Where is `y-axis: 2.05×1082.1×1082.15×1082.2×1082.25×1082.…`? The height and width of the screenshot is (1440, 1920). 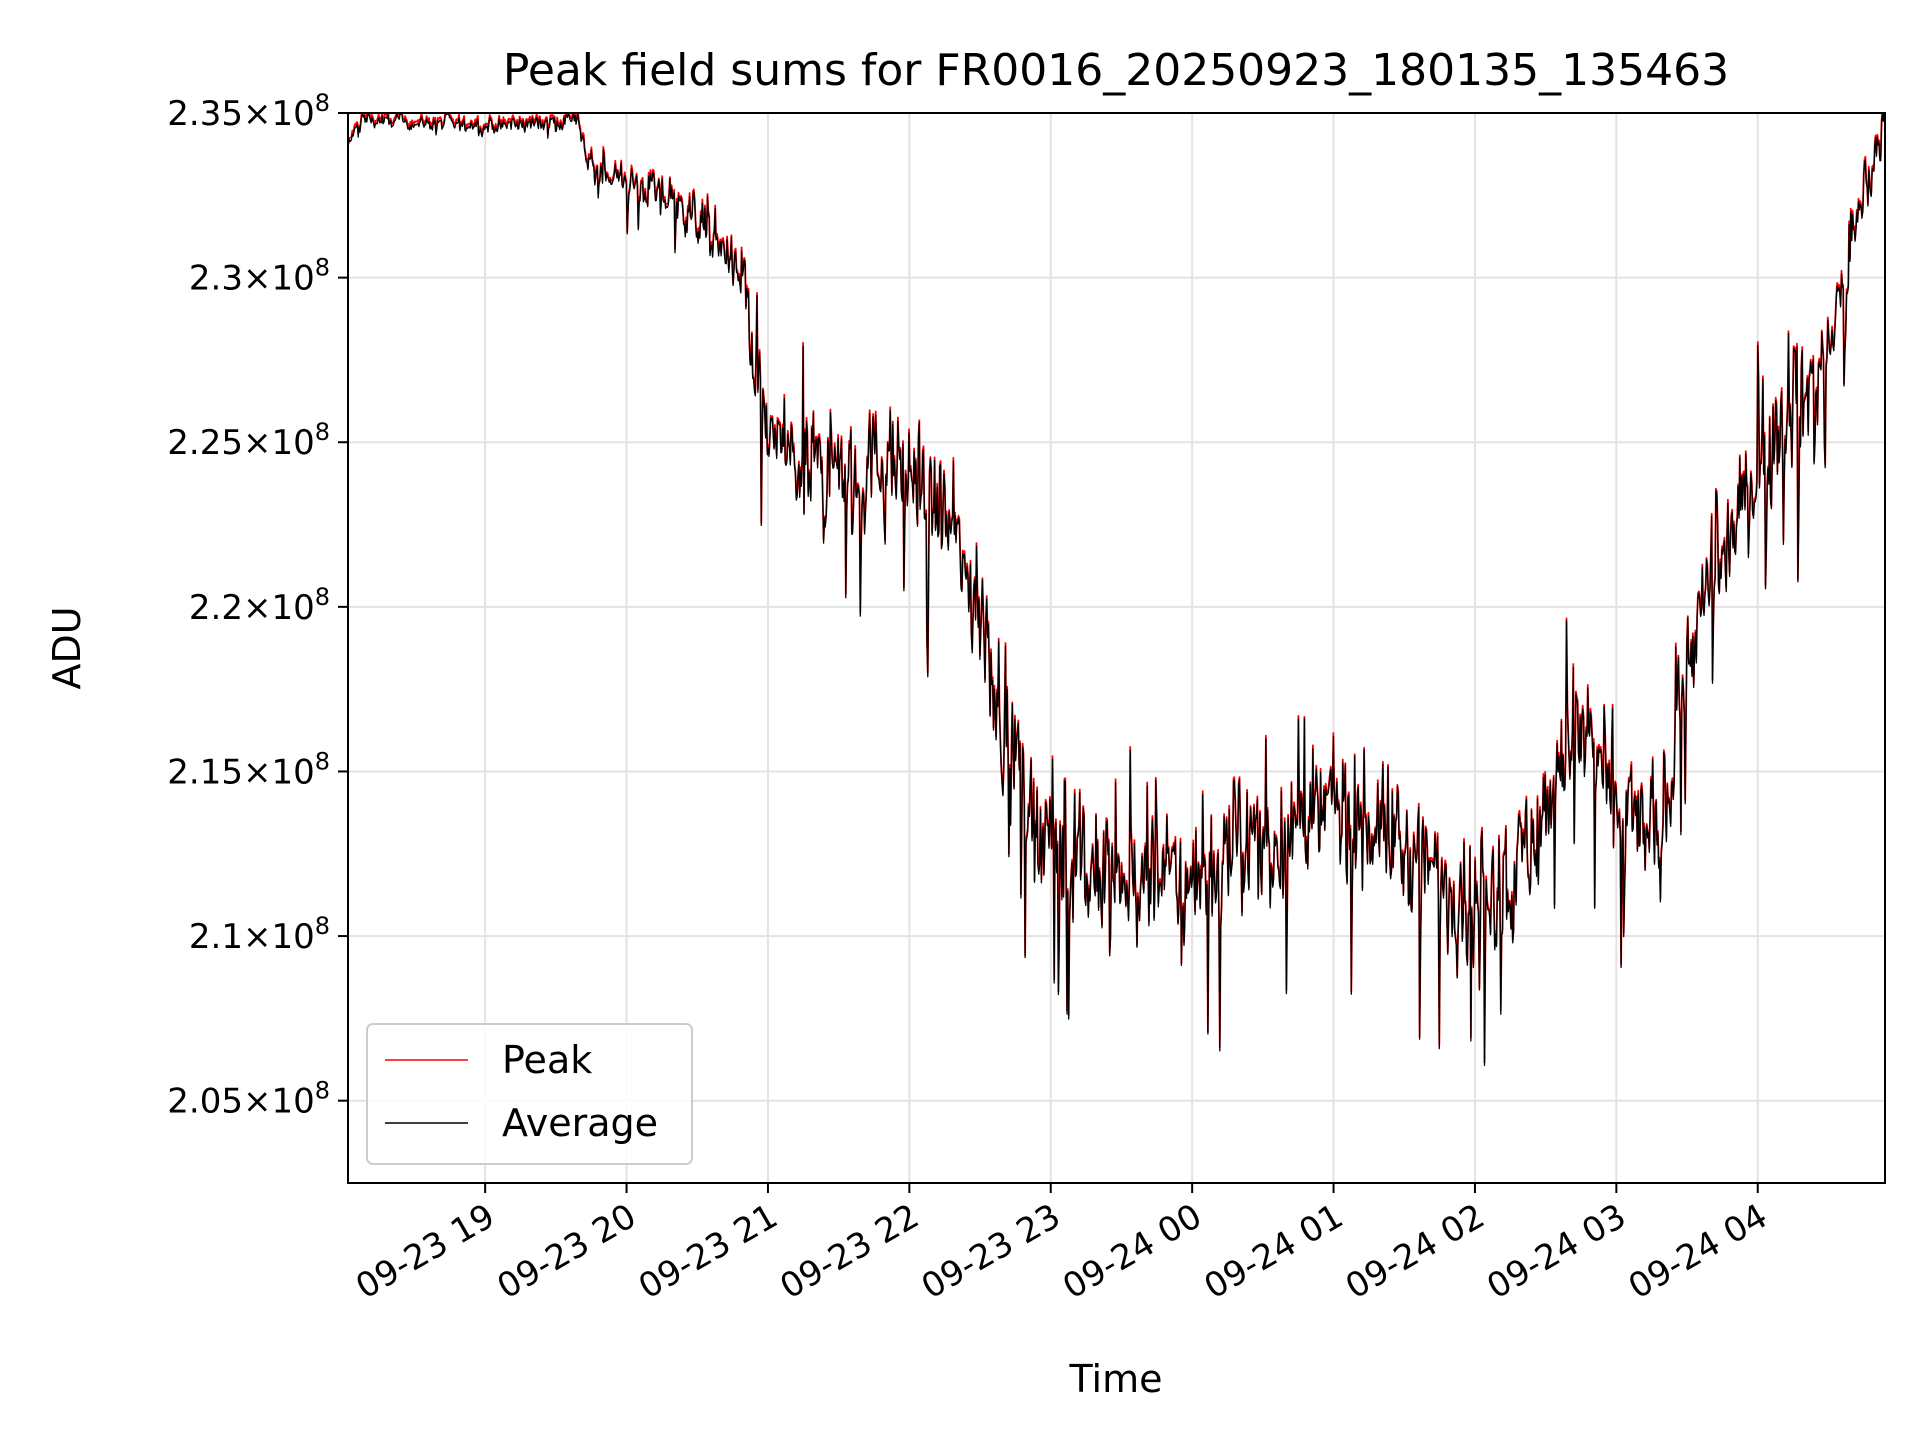
y-axis: 2.05×1082.1×1082.15×1082.2×1082.25×1082.… is located at coordinates (257, 605).